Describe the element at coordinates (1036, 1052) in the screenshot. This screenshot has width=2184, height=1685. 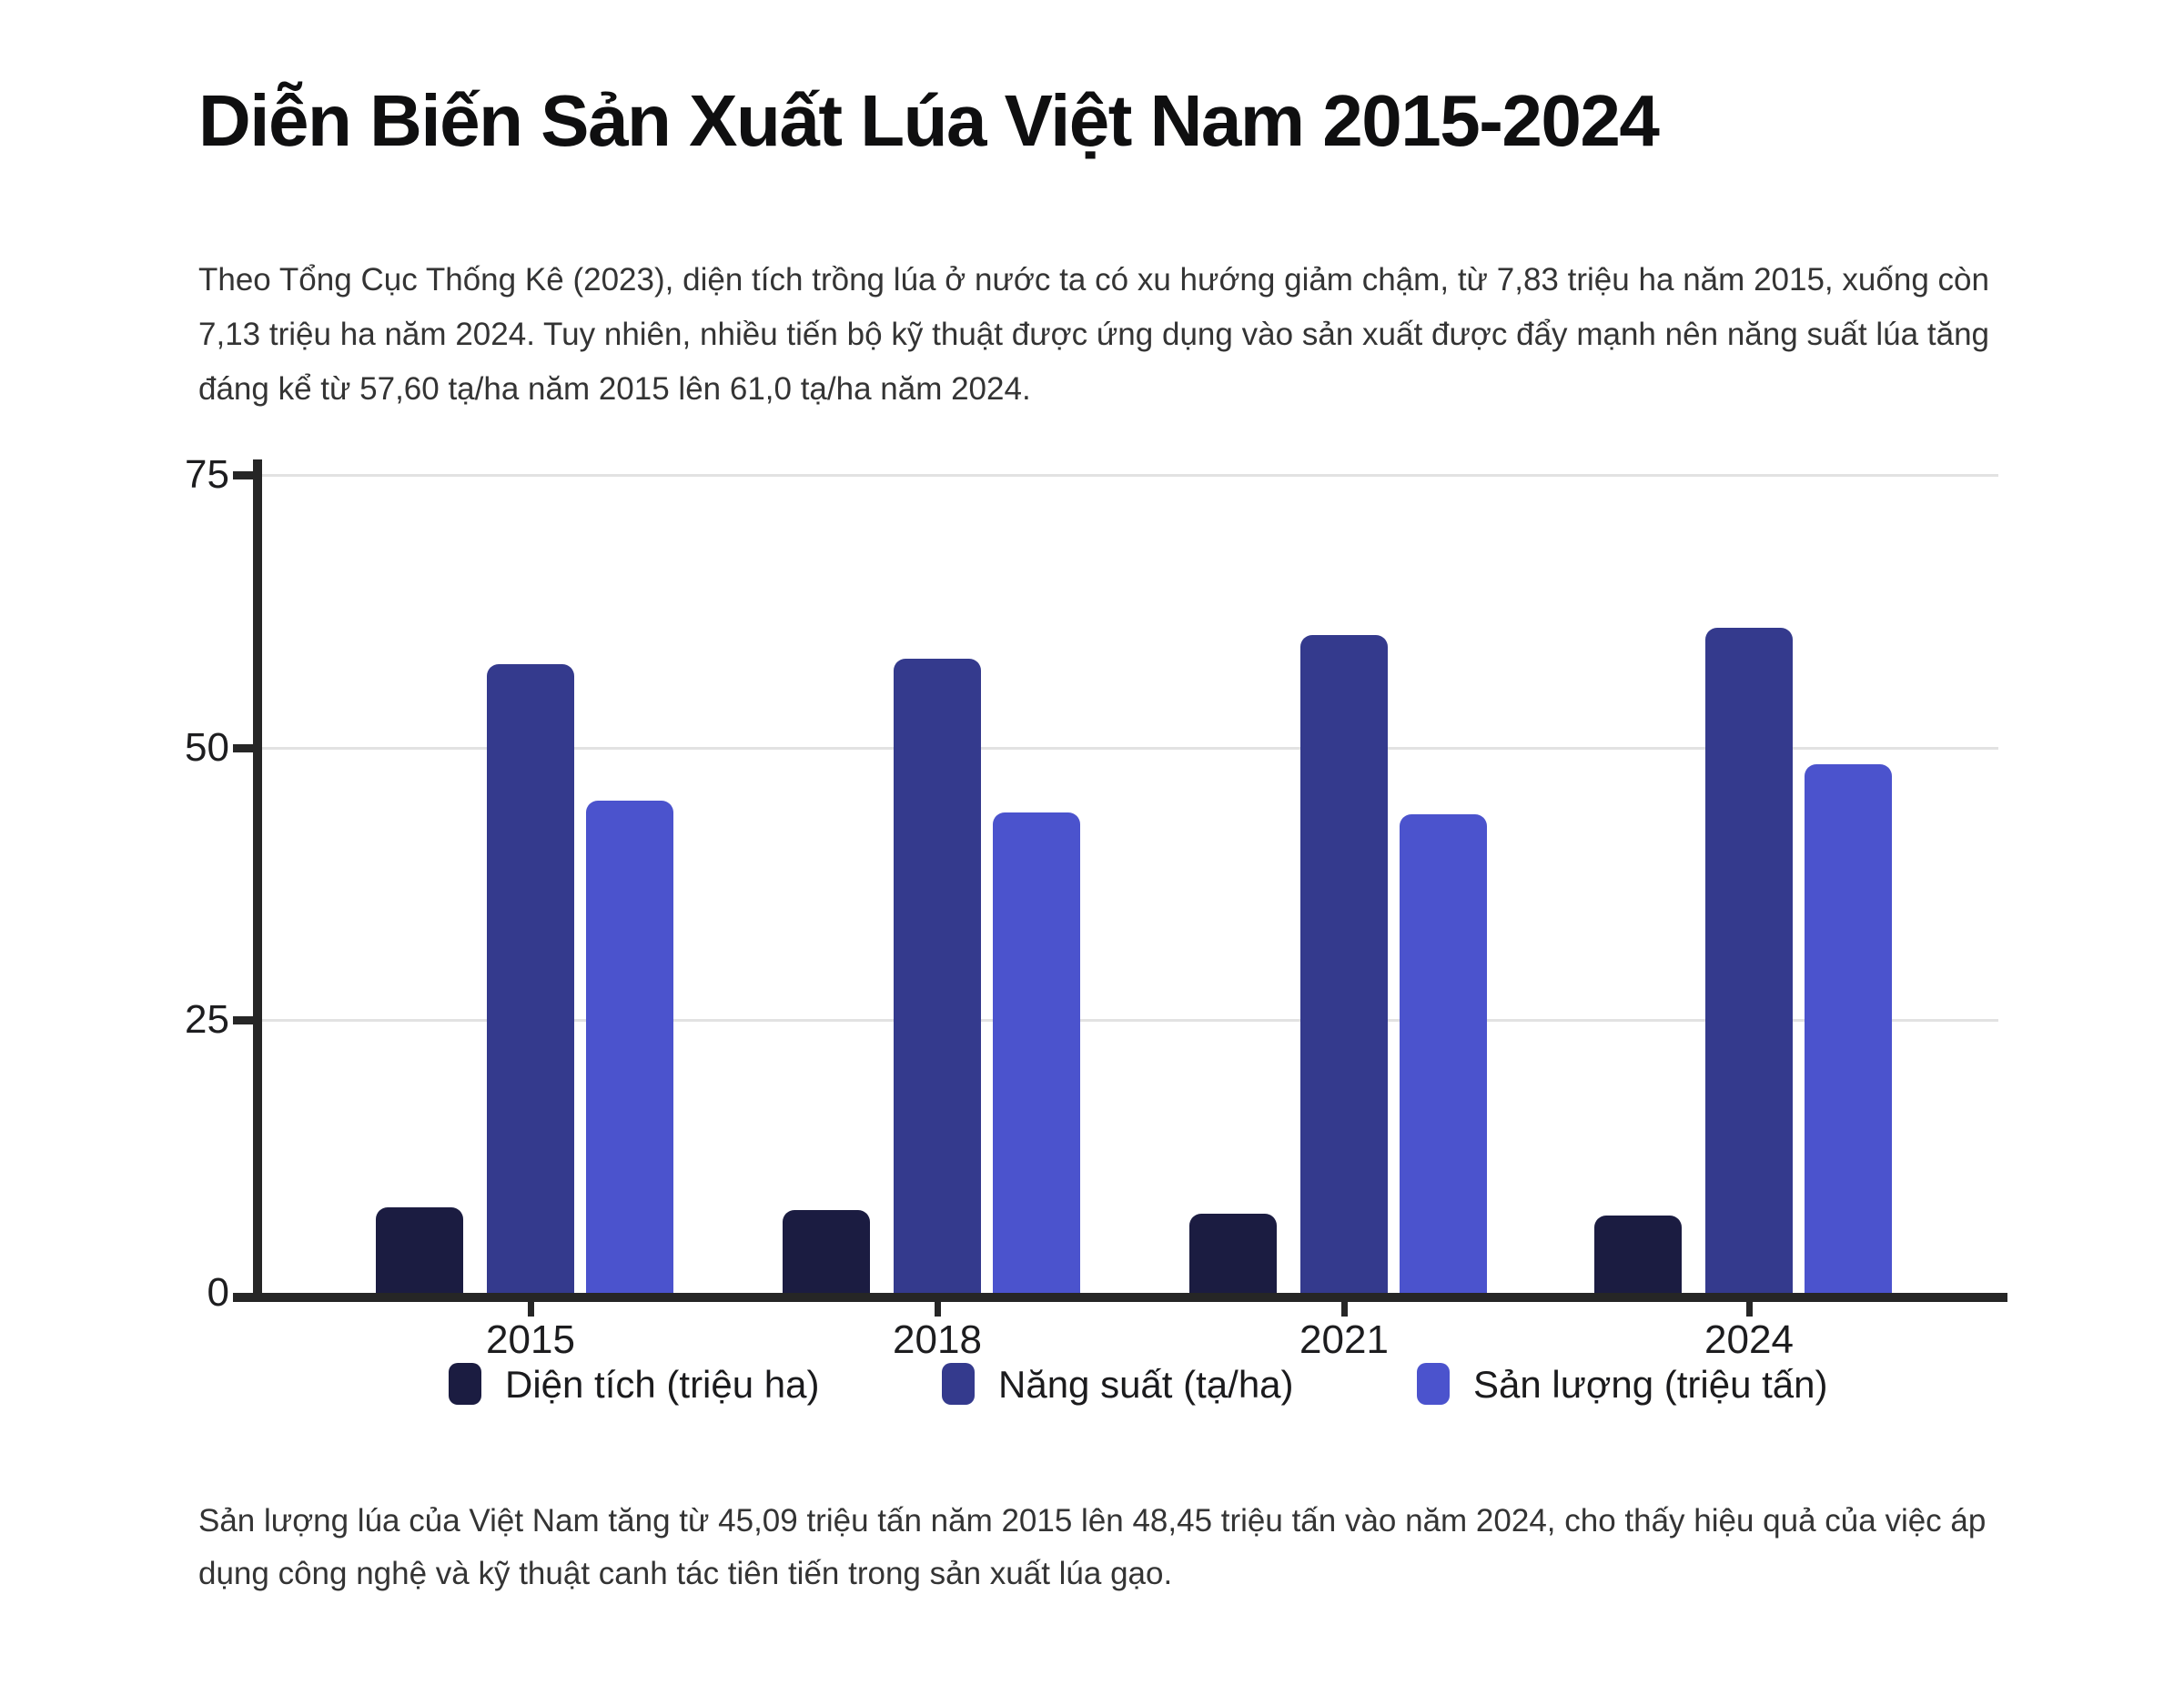
I see `bar-san-luong-2018` at that location.